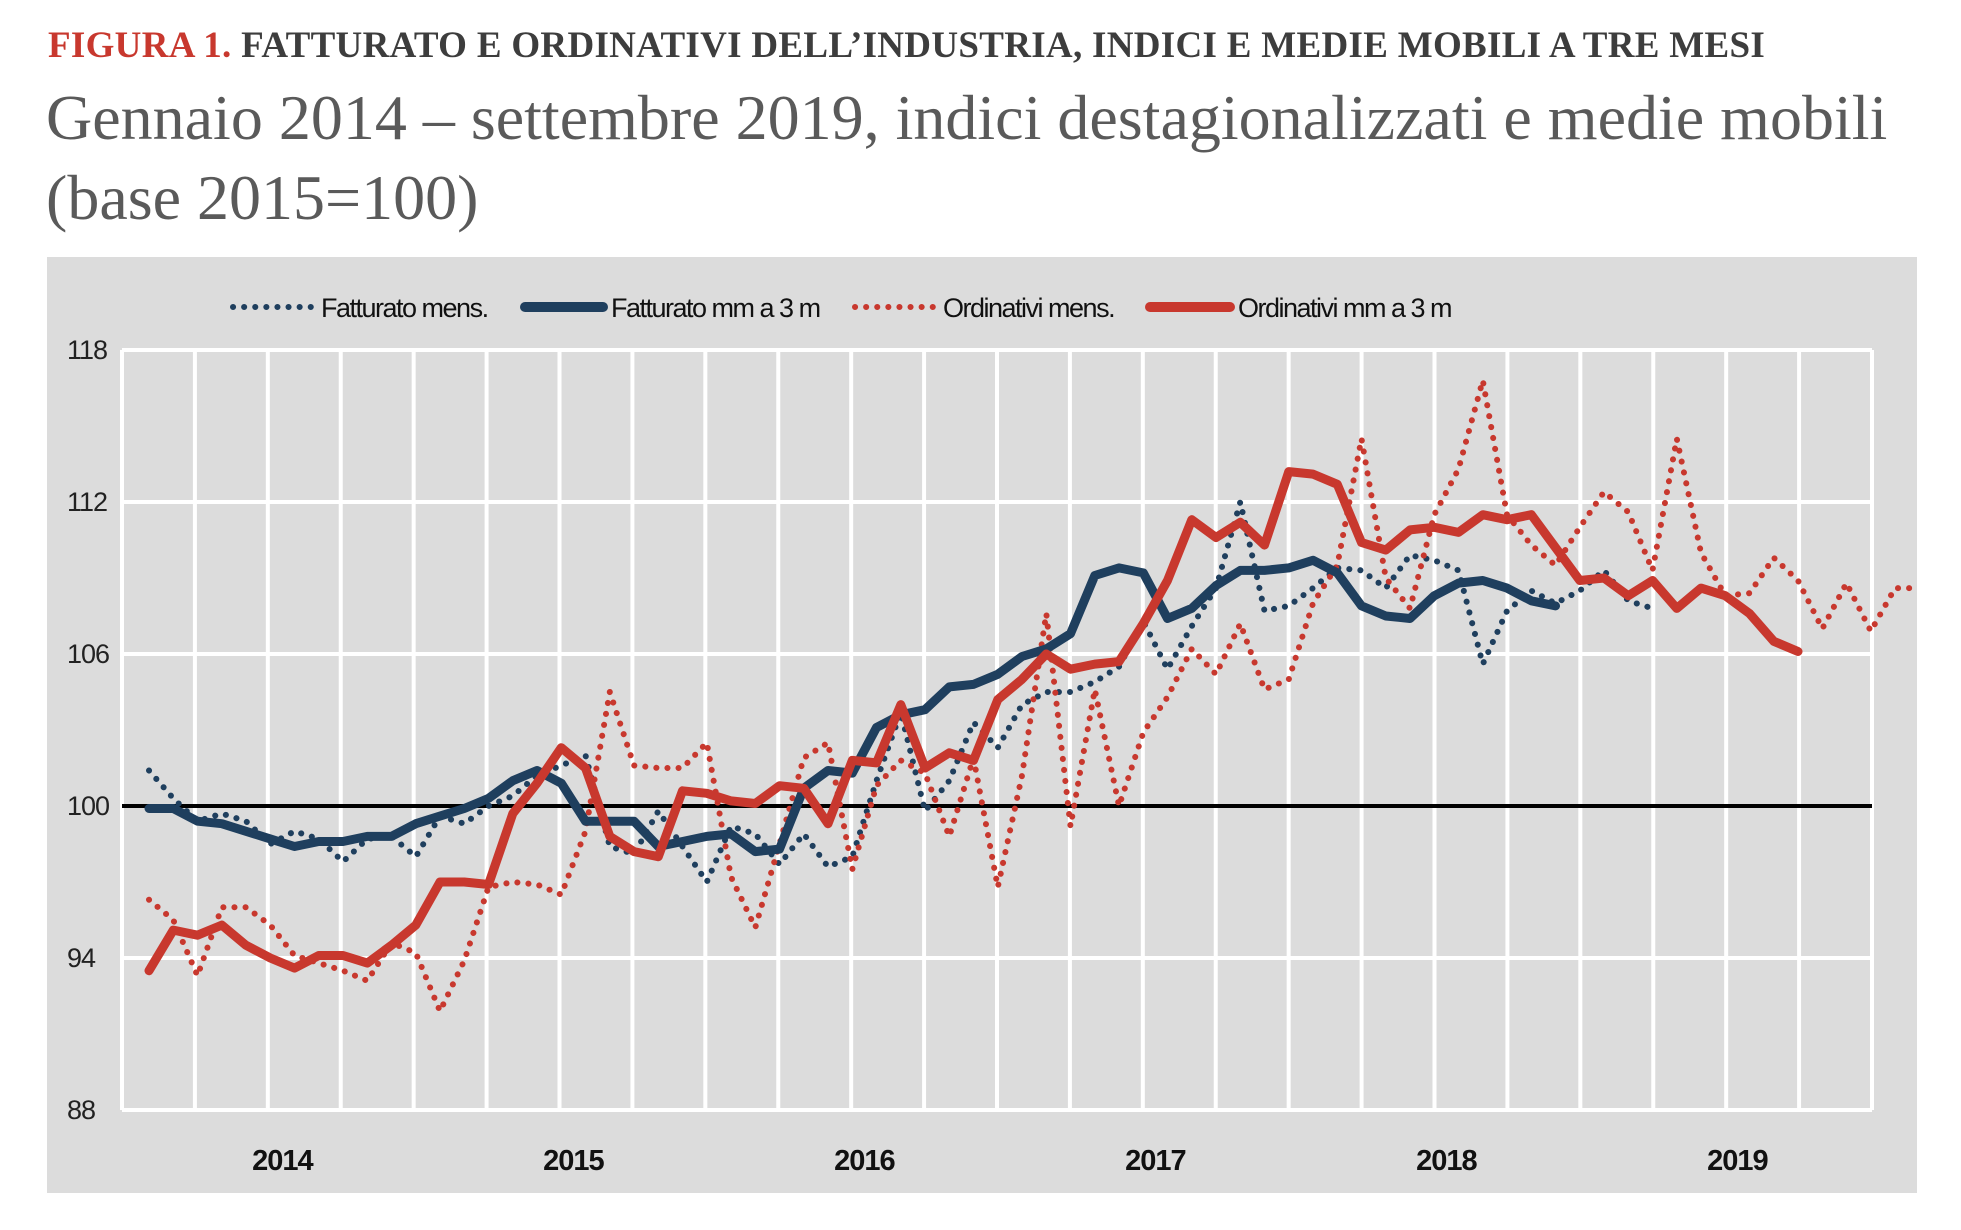  Describe the element at coordinates (573, 1161) in the screenshot. I see `x-tick-label: 2015` at that location.